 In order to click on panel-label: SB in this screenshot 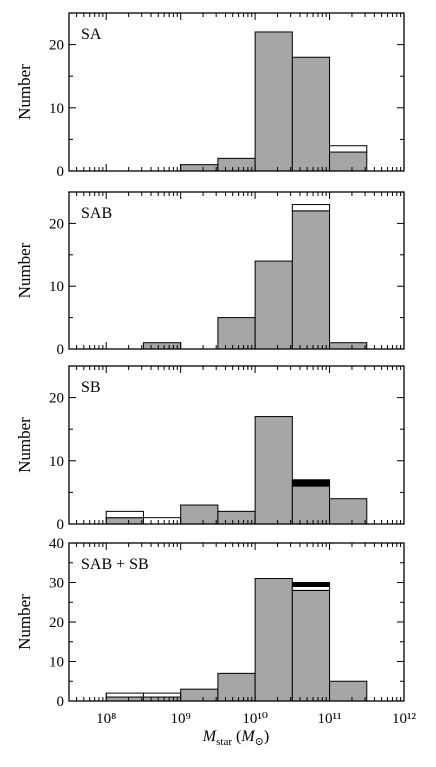, I will do `click(91, 387)`.